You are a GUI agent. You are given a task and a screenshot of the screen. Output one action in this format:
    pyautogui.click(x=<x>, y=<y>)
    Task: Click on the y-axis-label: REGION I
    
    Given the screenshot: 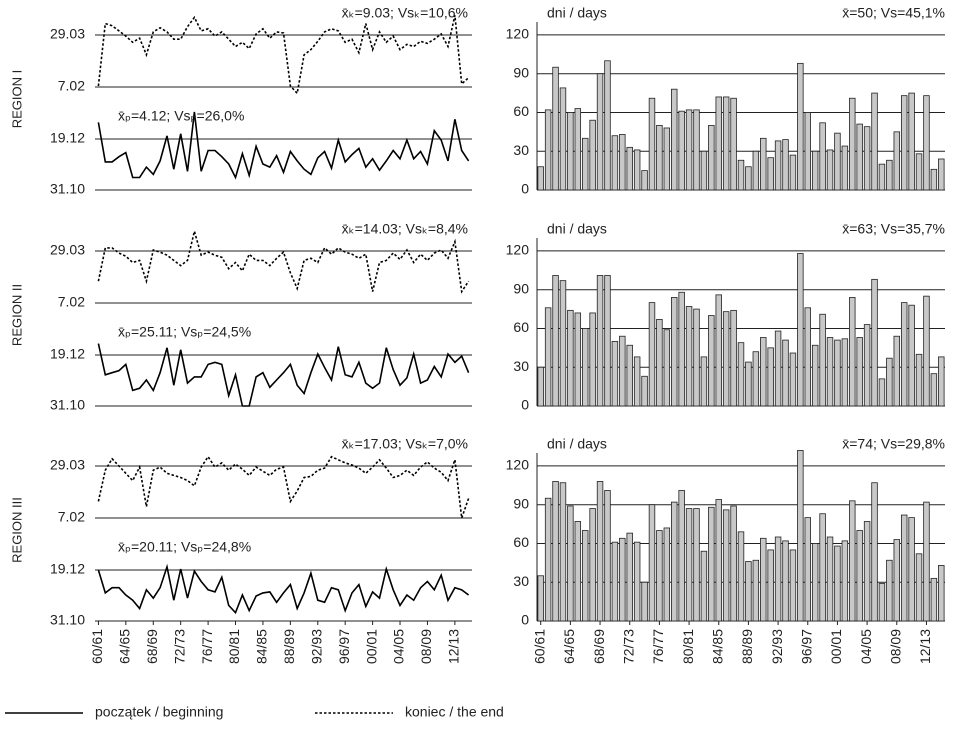 What is the action you would take?
    pyautogui.click(x=16, y=99)
    